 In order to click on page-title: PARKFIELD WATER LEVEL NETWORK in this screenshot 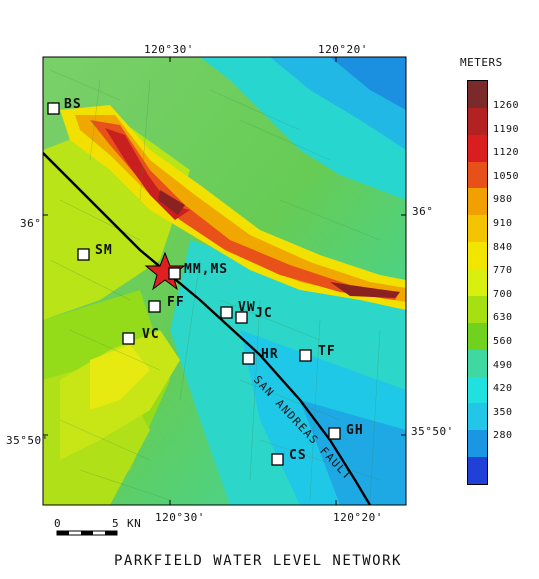, I will do `click(258, 561)`.